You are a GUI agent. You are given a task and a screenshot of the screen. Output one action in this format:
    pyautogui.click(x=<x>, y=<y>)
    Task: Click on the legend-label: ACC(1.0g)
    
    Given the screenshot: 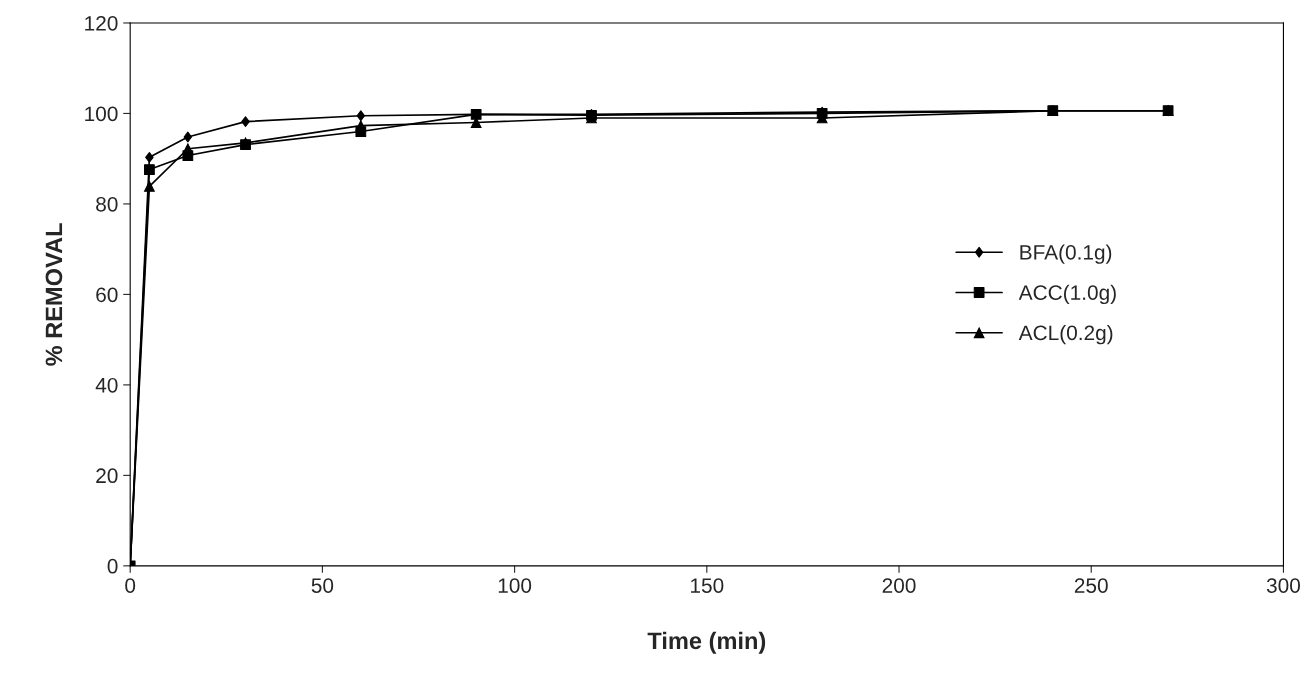 What is the action you would take?
    pyautogui.click(x=1067, y=294)
    